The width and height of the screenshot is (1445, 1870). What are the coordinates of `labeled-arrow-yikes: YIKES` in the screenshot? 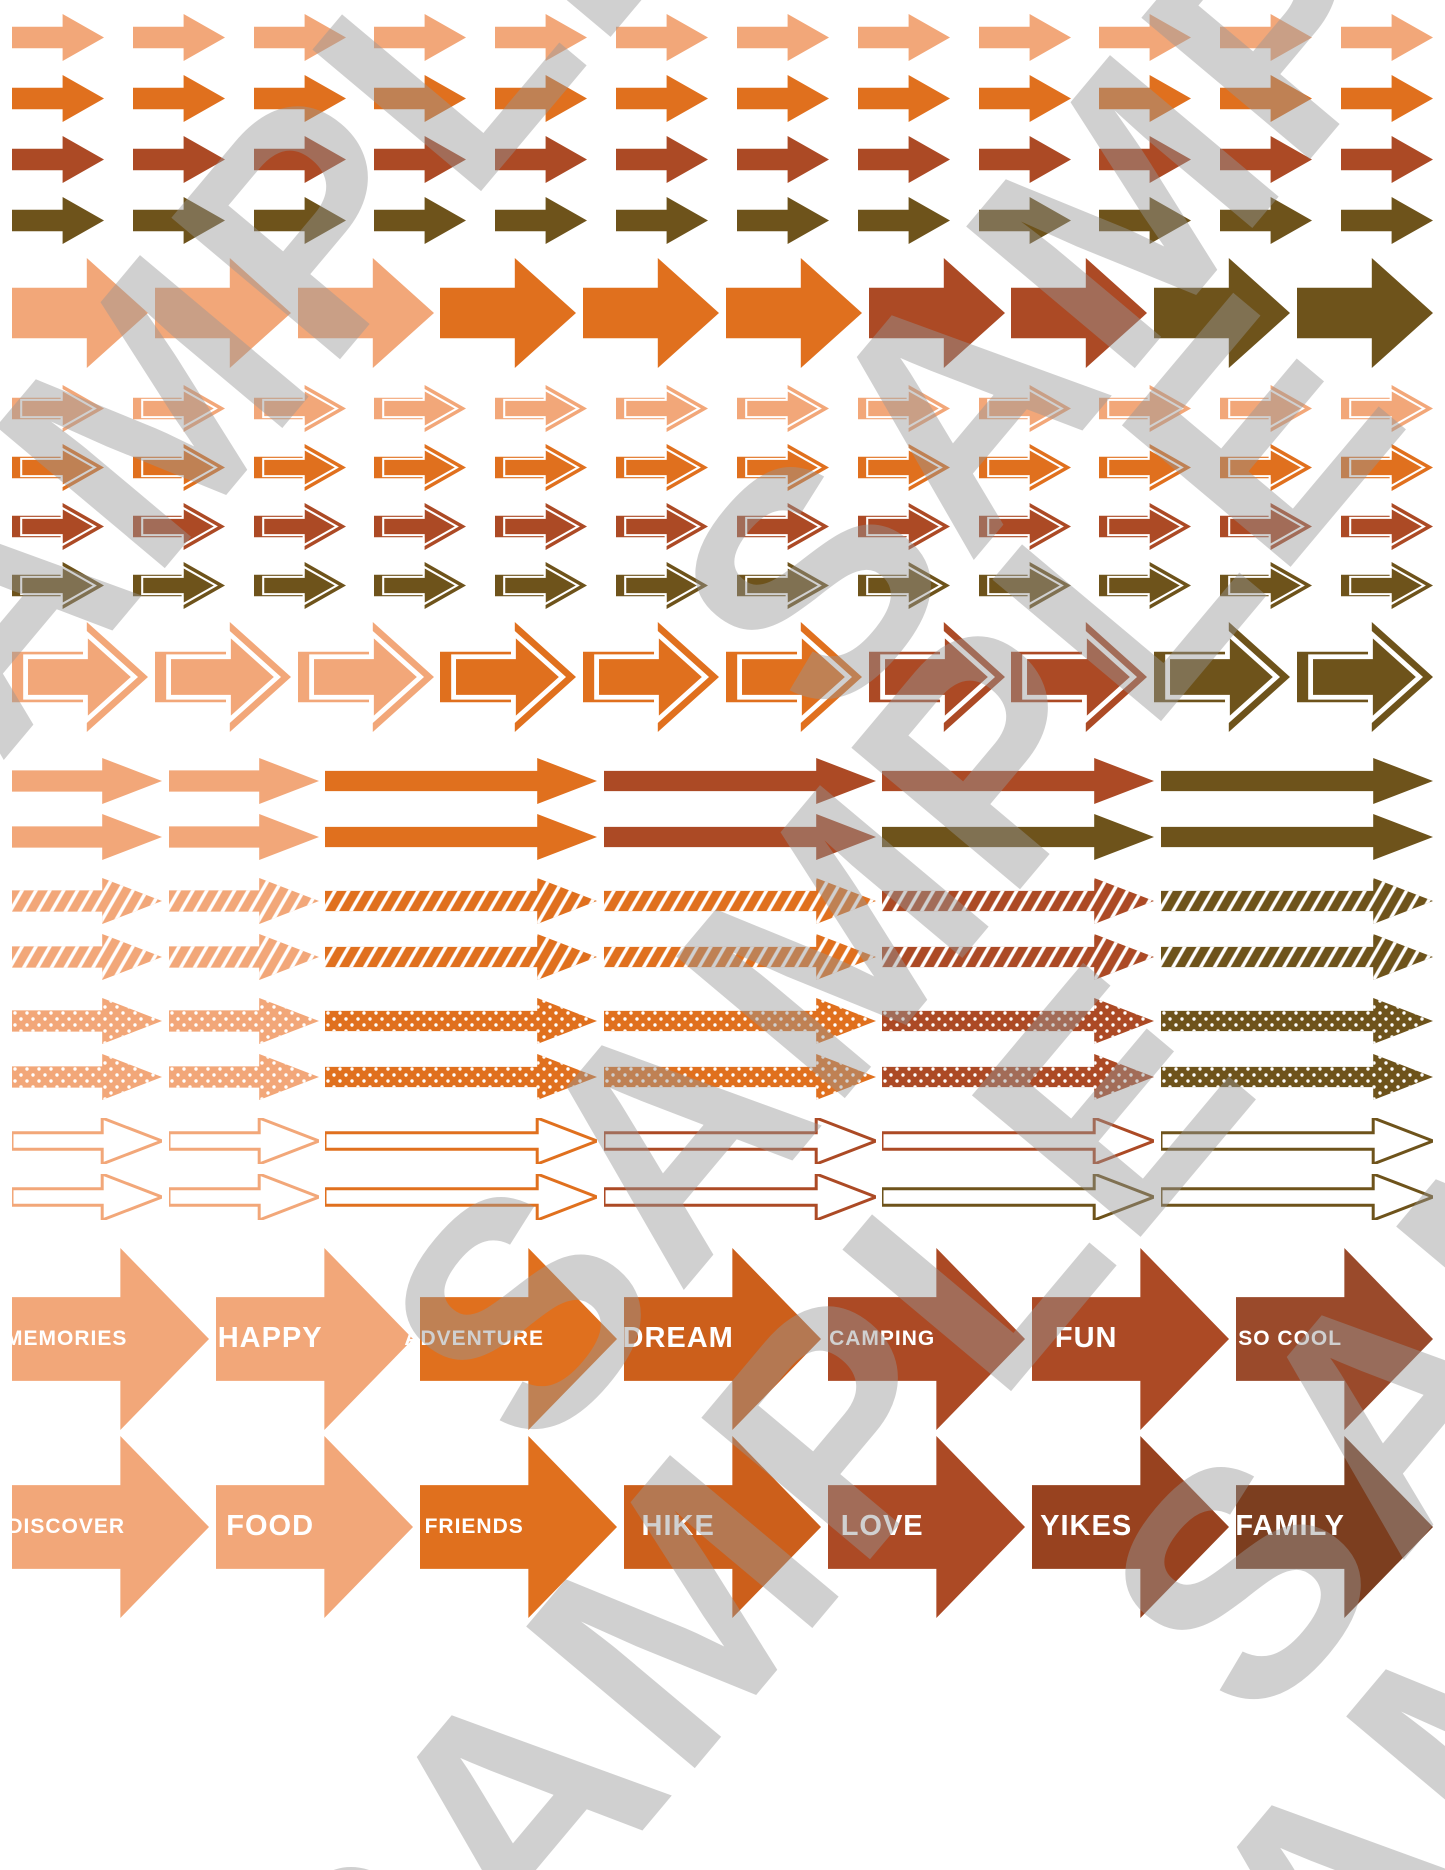 It's located at (1130, 1527).